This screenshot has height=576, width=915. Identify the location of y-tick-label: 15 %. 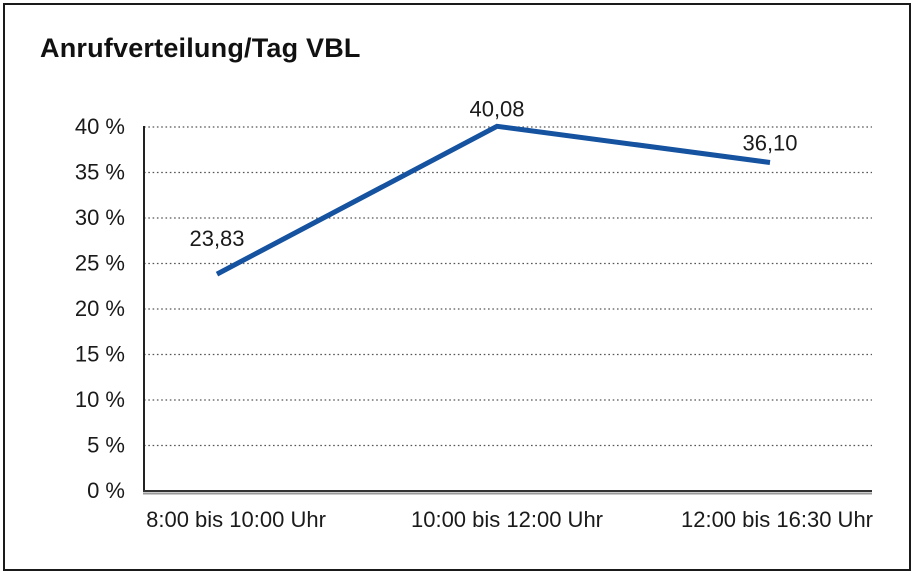
(100, 354).